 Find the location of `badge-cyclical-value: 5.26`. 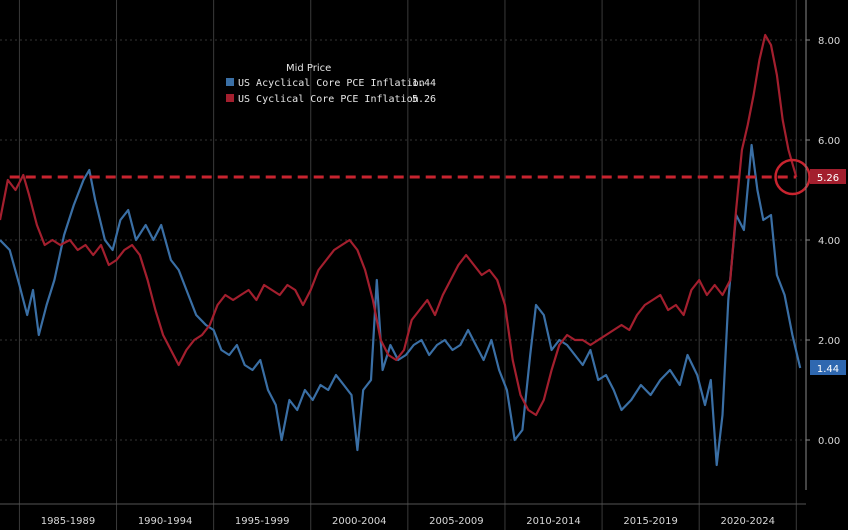

badge-cyclical-value: 5.26 is located at coordinates (828, 178).